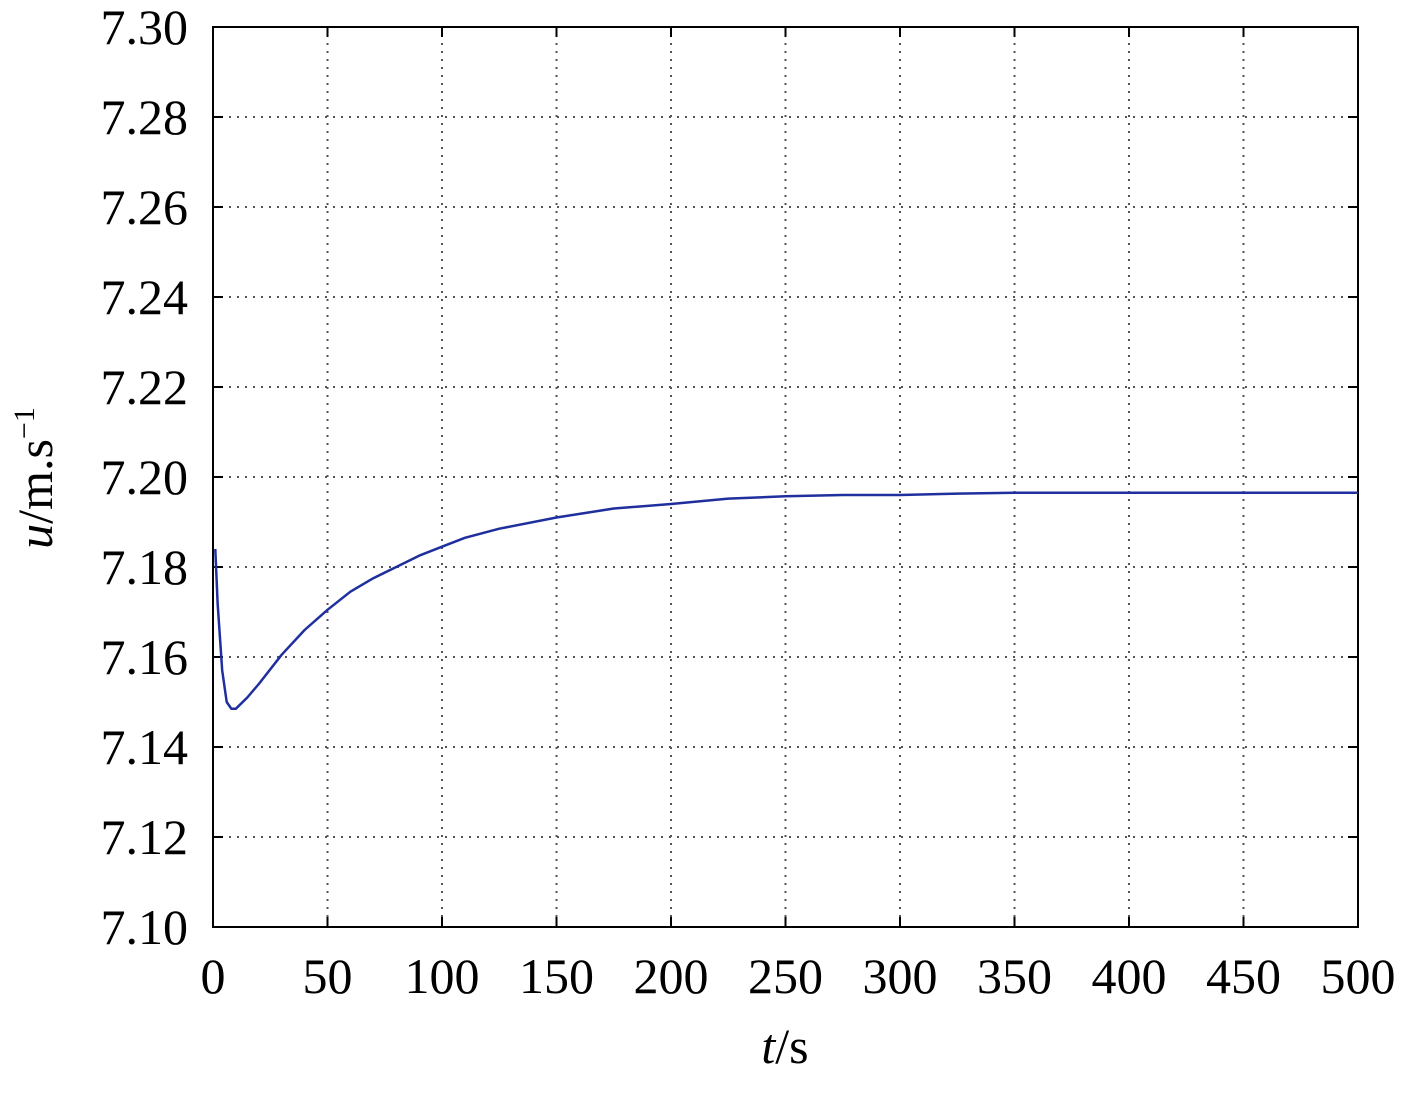 The height and width of the screenshot is (1093, 1415). Describe the element at coordinates (442, 976) in the screenshot. I see `x-tick-label: 100` at that location.